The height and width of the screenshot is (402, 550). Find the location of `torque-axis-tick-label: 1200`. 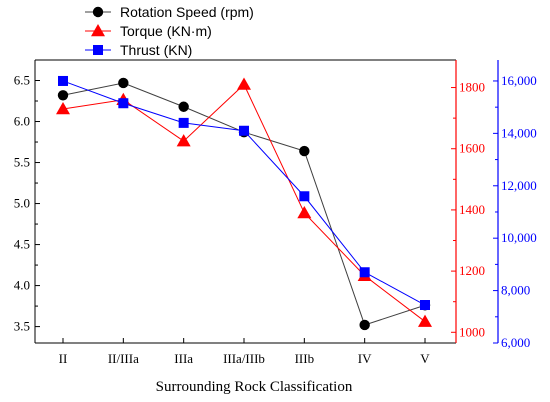

torque-axis-tick-label: 1200 is located at coordinates (472, 270).